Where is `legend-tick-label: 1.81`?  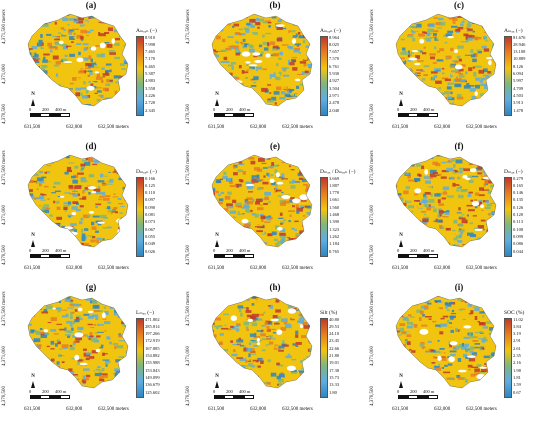
legend-tick-label: 1.81 is located at coordinates (517, 377).